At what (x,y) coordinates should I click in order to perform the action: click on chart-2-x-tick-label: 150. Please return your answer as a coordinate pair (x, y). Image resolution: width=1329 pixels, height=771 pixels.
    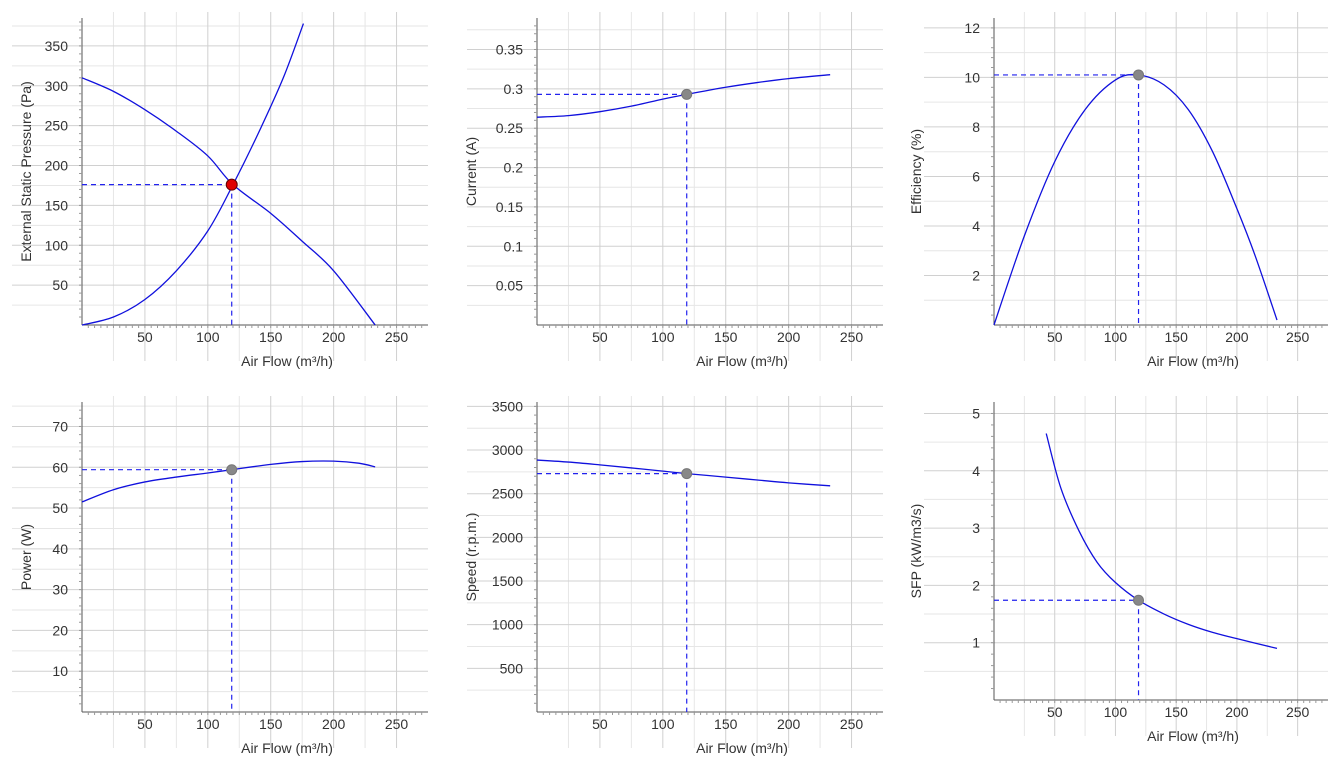
    Looking at the image, I should click on (726, 337).